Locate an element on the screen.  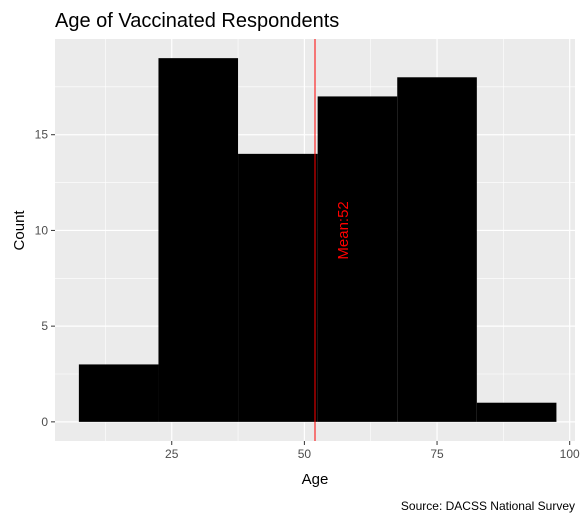
mean-label: Mean:52 is located at coordinates (343, 230).